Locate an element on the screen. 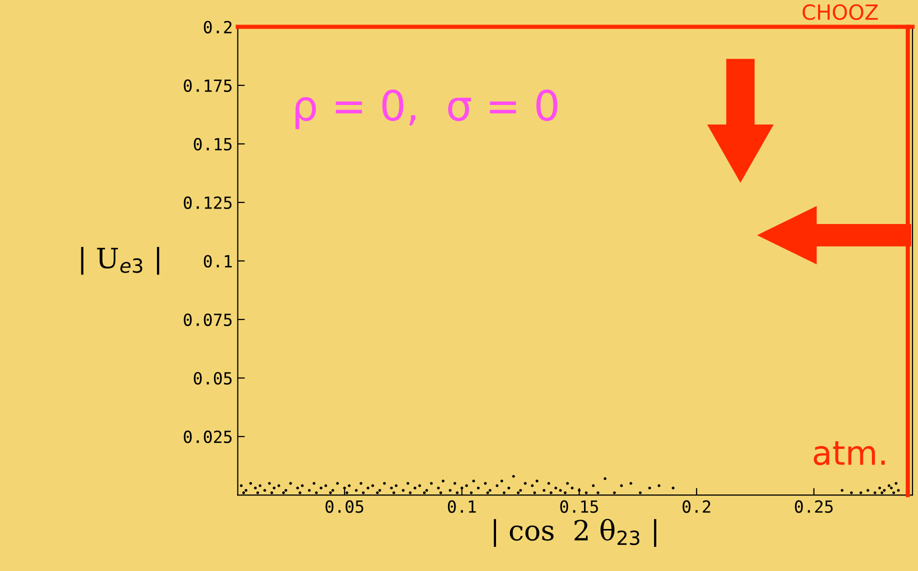 The image size is (918, 571). y-tick-label: 0.05 is located at coordinates (213, 378).